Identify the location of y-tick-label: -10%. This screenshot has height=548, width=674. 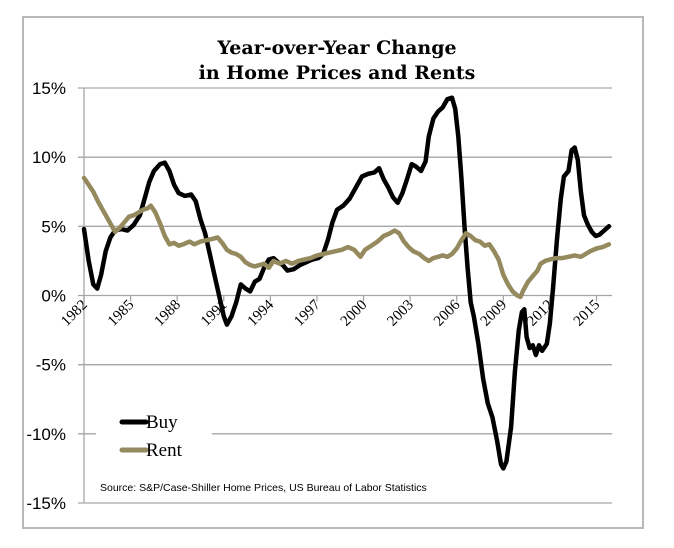
(46, 434).